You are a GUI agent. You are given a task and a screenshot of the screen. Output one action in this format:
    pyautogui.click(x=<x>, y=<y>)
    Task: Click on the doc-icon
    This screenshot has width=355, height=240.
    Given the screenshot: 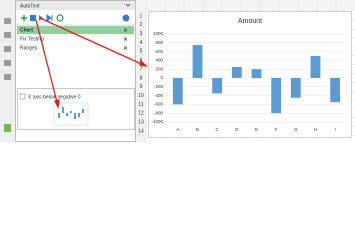 What is the action you would take?
    pyautogui.click(x=7, y=35)
    